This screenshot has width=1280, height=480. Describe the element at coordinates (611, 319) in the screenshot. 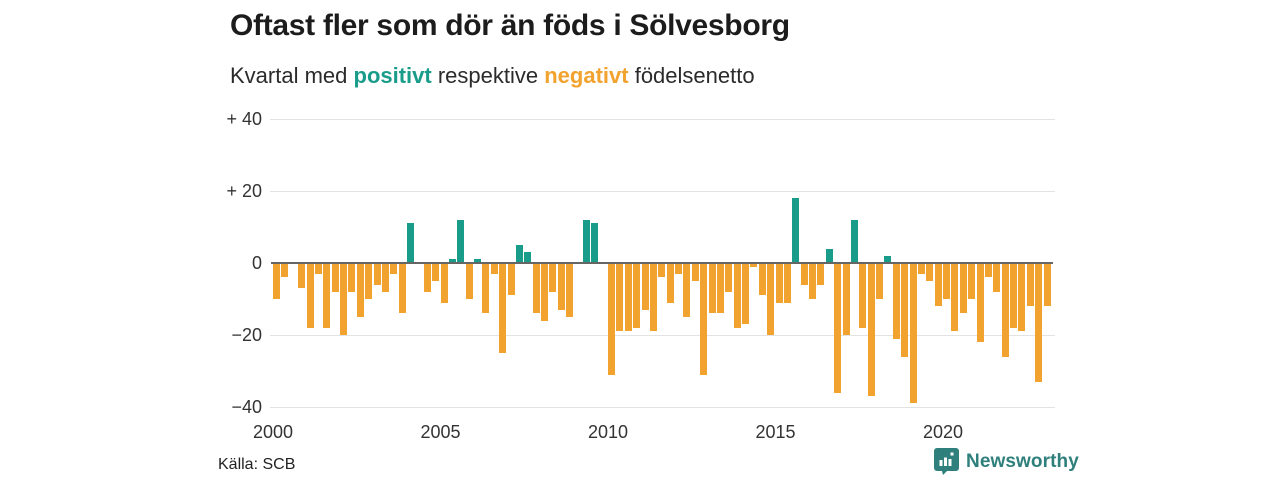

I see `bar-2010q1` at that location.